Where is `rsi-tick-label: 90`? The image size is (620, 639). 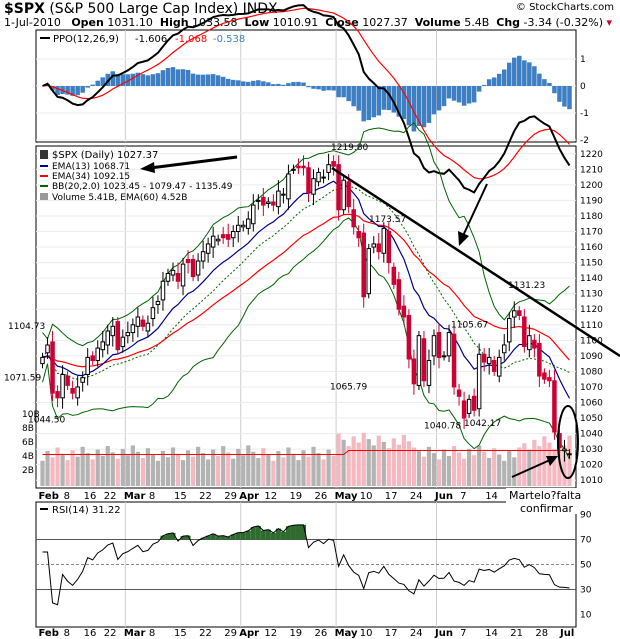 rsi-tick-label: 90 is located at coordinates (586, 516).